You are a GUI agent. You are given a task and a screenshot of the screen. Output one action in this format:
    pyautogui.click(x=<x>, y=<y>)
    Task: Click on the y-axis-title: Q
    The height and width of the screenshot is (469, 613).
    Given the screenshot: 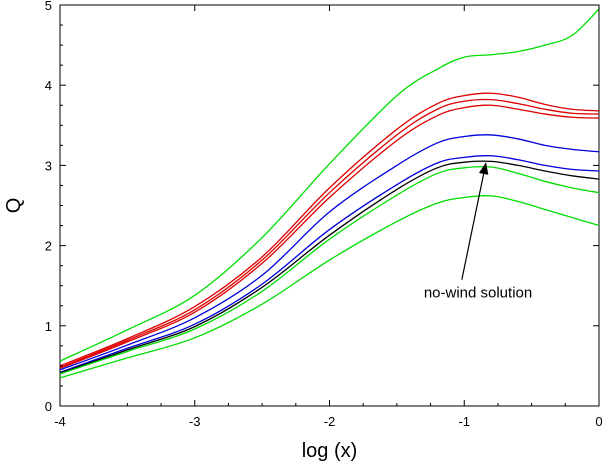 What is the action you would take?
    pyautogui.click(x=14, y=206)
    